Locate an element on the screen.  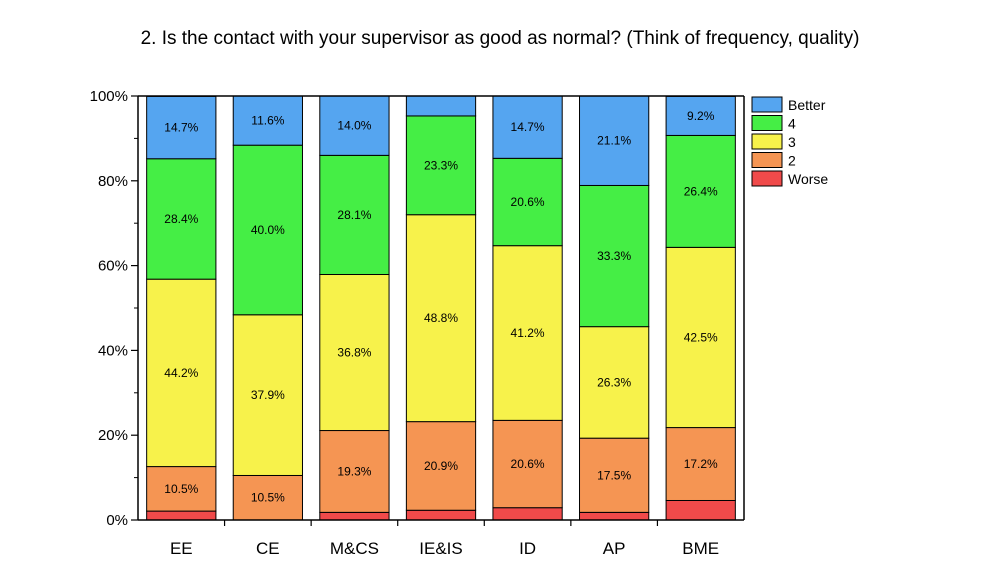
data-label-m-cs-better: 14.0% is located at coordinates (354, 126).